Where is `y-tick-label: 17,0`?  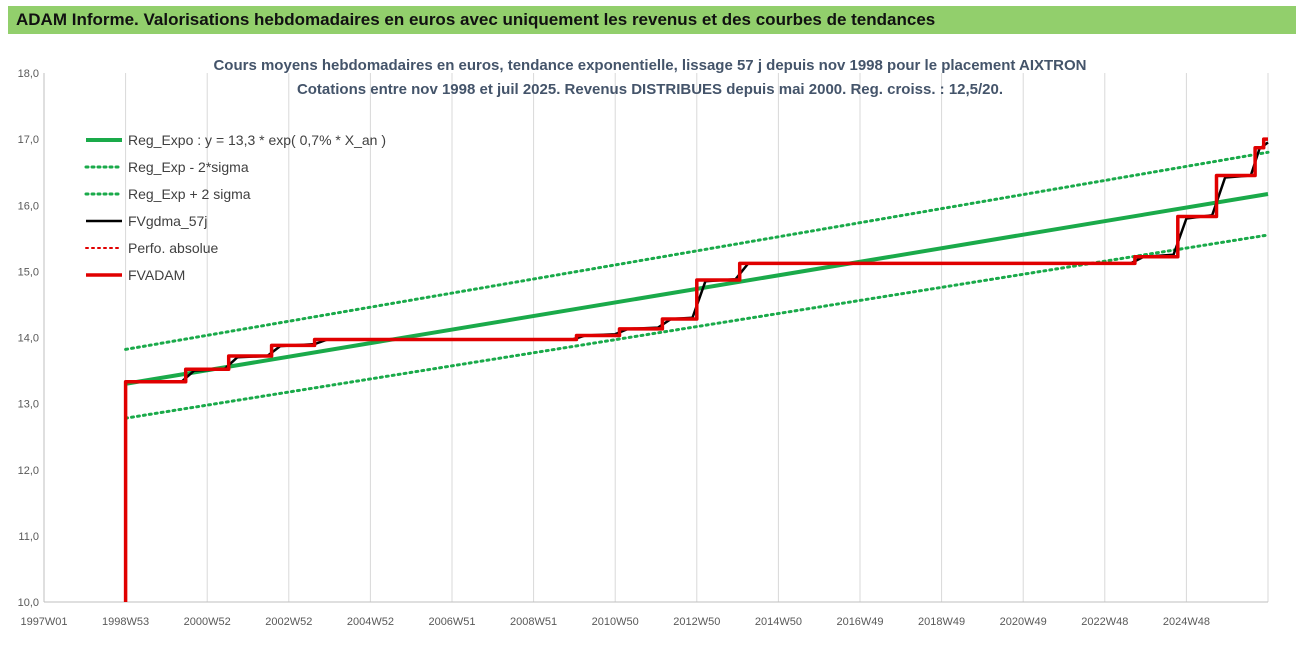
y-tick-label: 17,0 is located at coordinates (28, 140).